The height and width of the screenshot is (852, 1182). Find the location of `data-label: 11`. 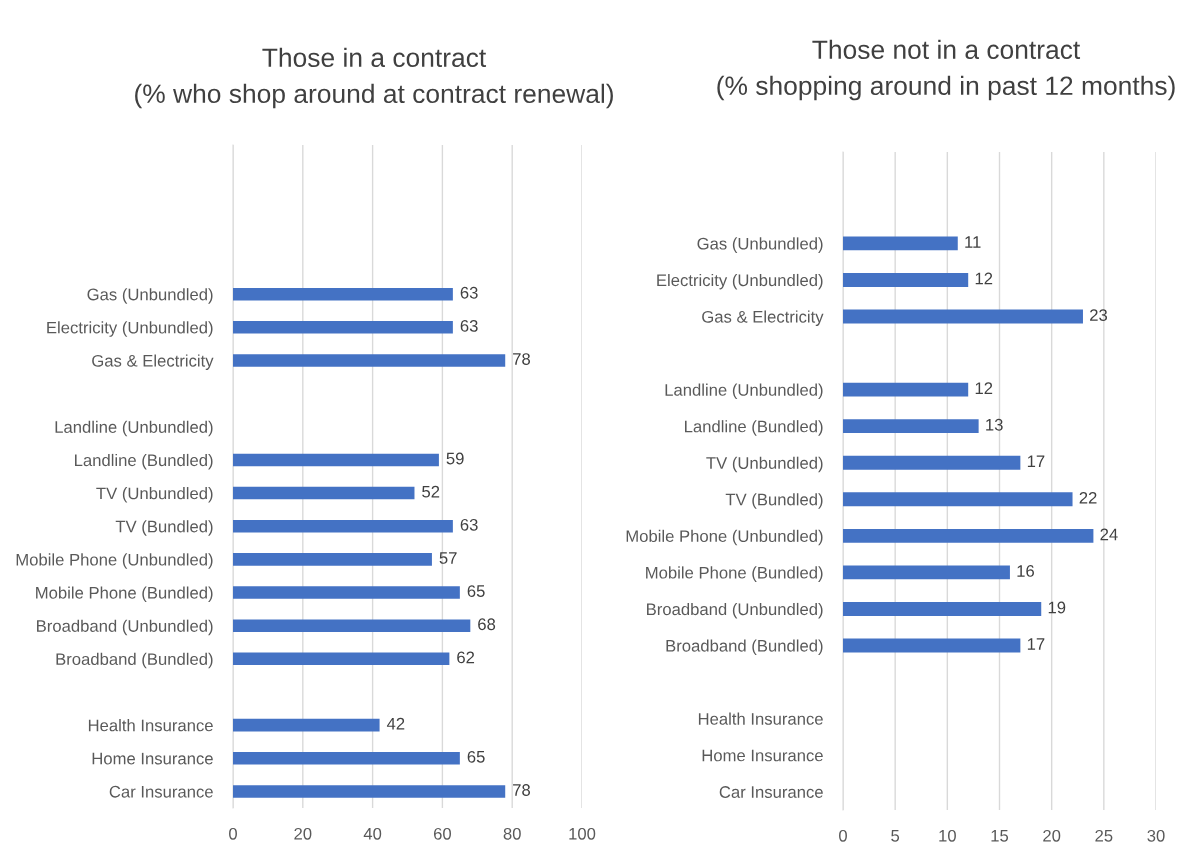

data-label: 11 is located at coordinates (973, 242).